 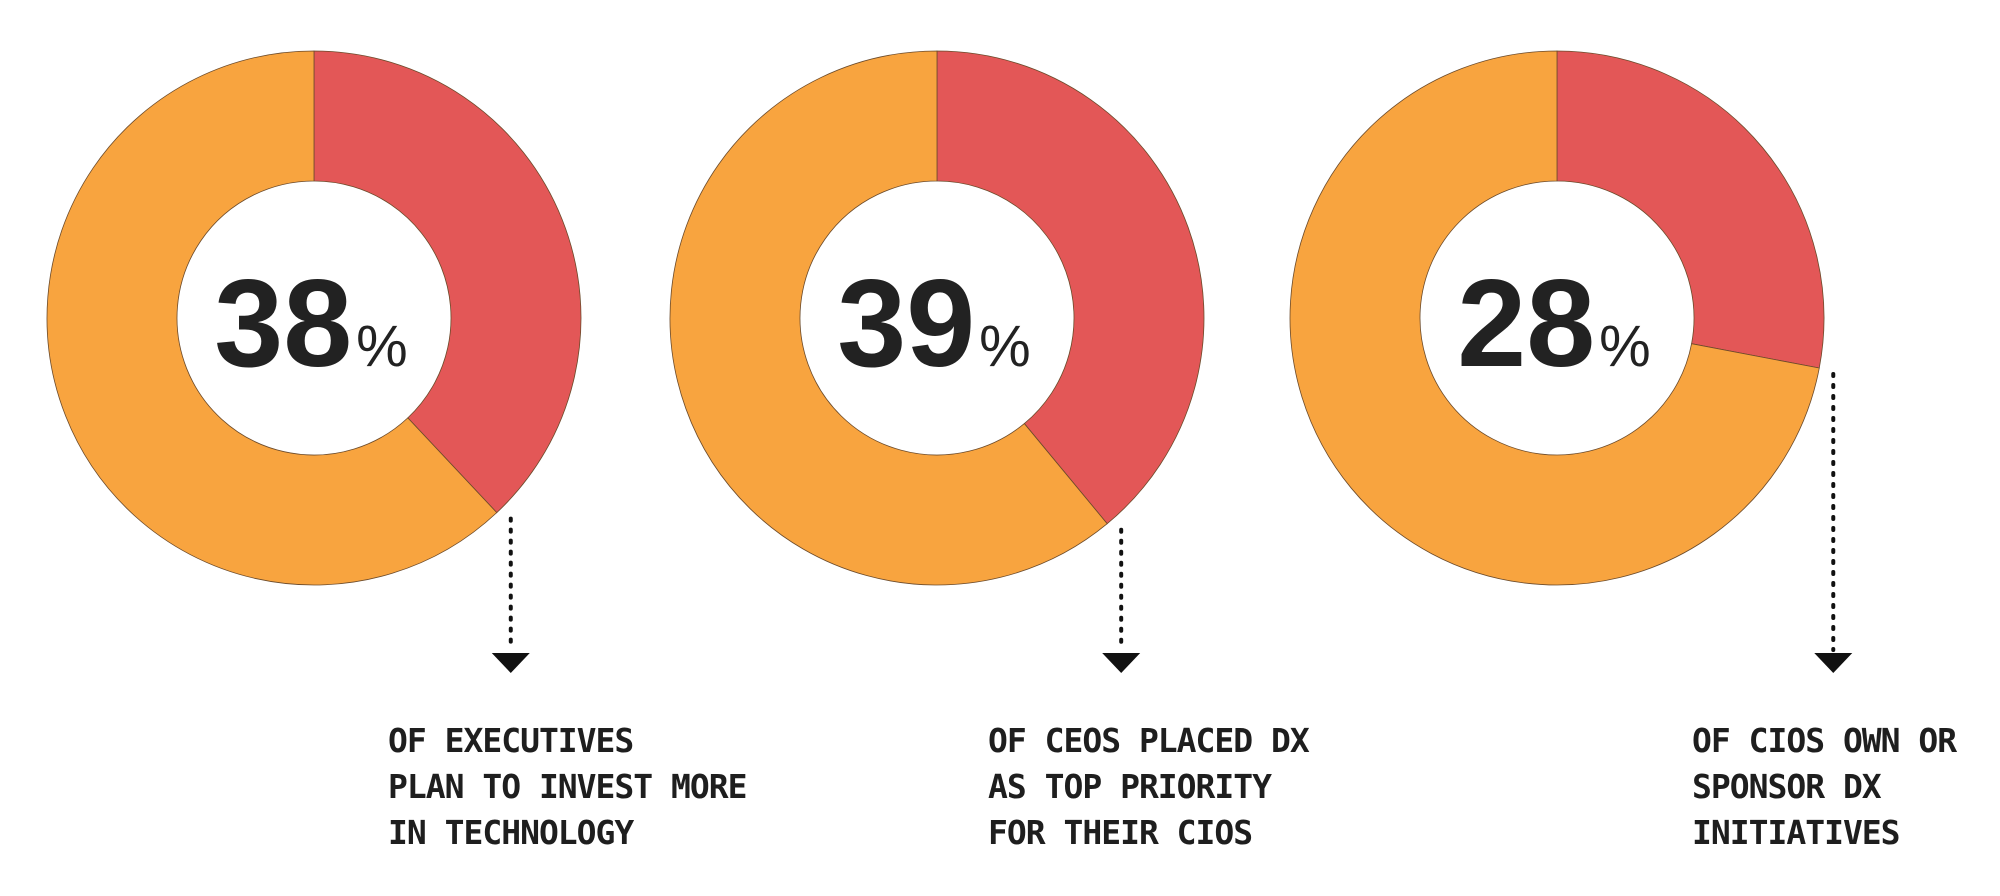 What do you see at coordinates (283, 324) in the screenshot?
I see `donut-1-value-number: 38` at bounding box center [283, 324].